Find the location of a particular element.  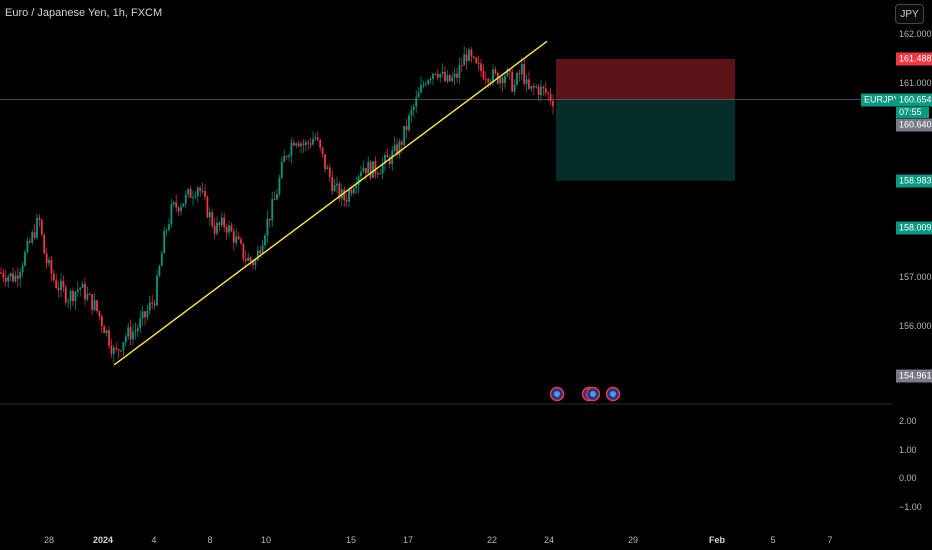

x-tick-label: 7 is located at coordinates (830, 540).